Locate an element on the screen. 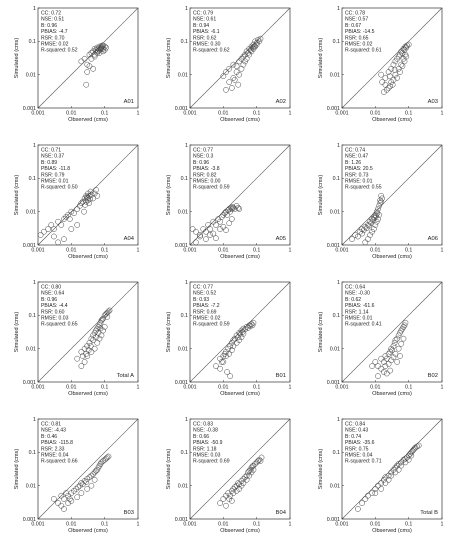  stat-line: CC: 0.77 is located at coordinates (203, 151).